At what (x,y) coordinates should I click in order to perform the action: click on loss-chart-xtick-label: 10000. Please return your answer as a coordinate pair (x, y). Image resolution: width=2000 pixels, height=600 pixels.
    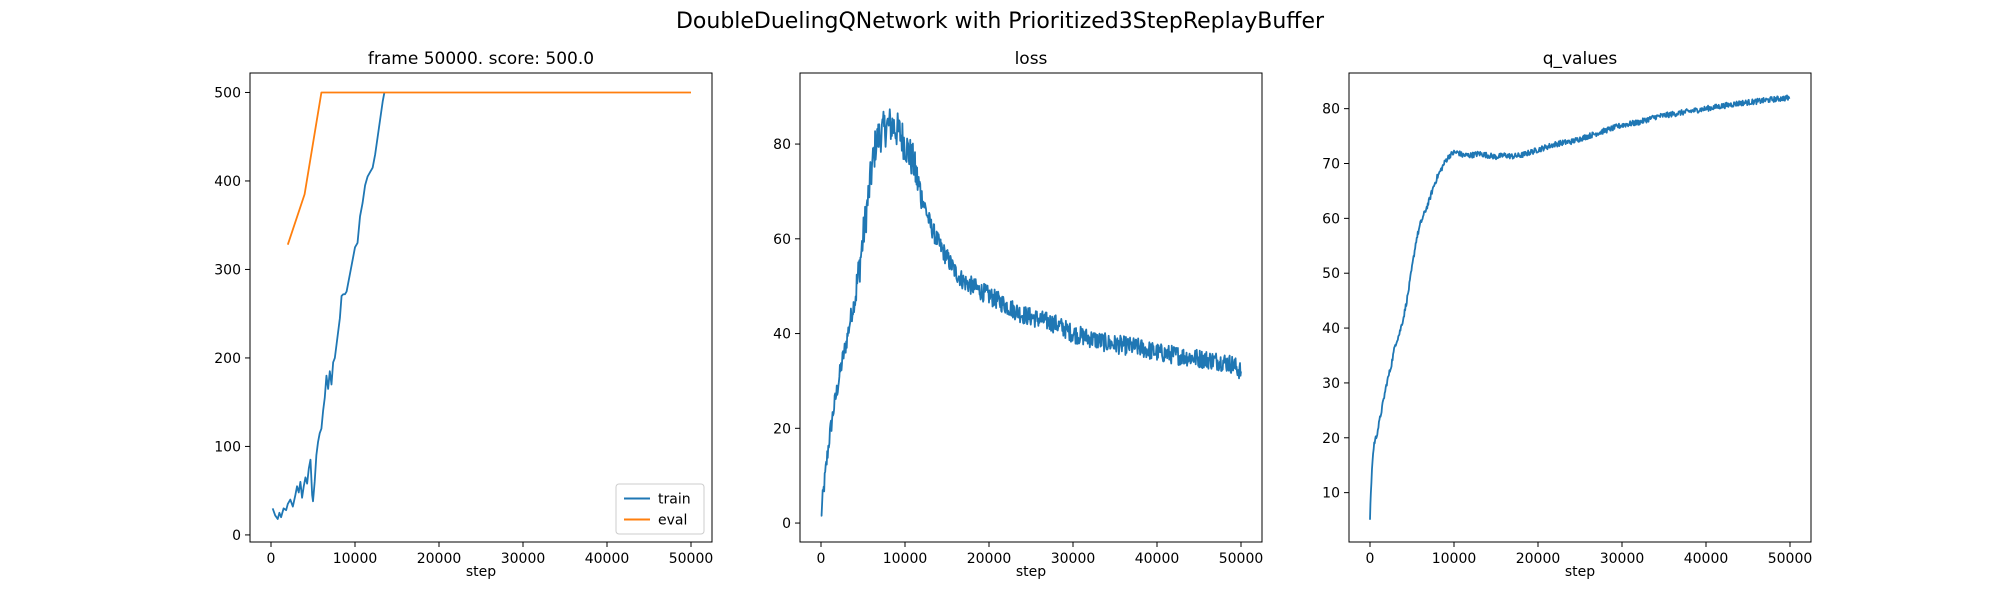
    Looking at the image, I should click on (905, 559).